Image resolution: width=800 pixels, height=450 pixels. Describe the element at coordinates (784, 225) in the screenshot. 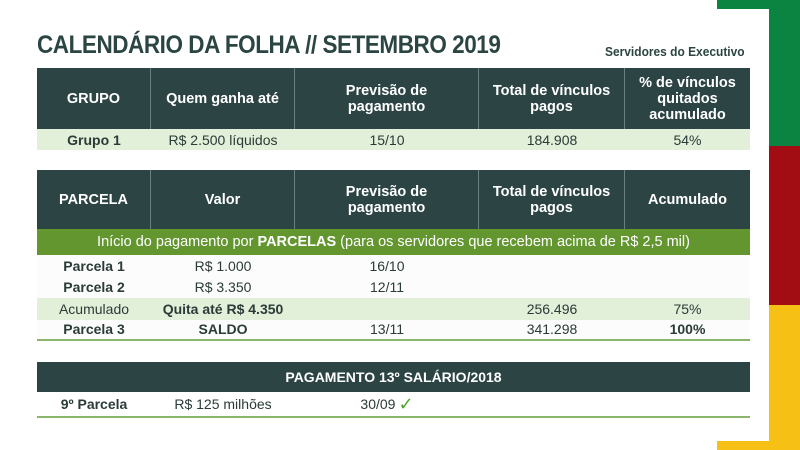

I see `decor-bar-red` at that location.